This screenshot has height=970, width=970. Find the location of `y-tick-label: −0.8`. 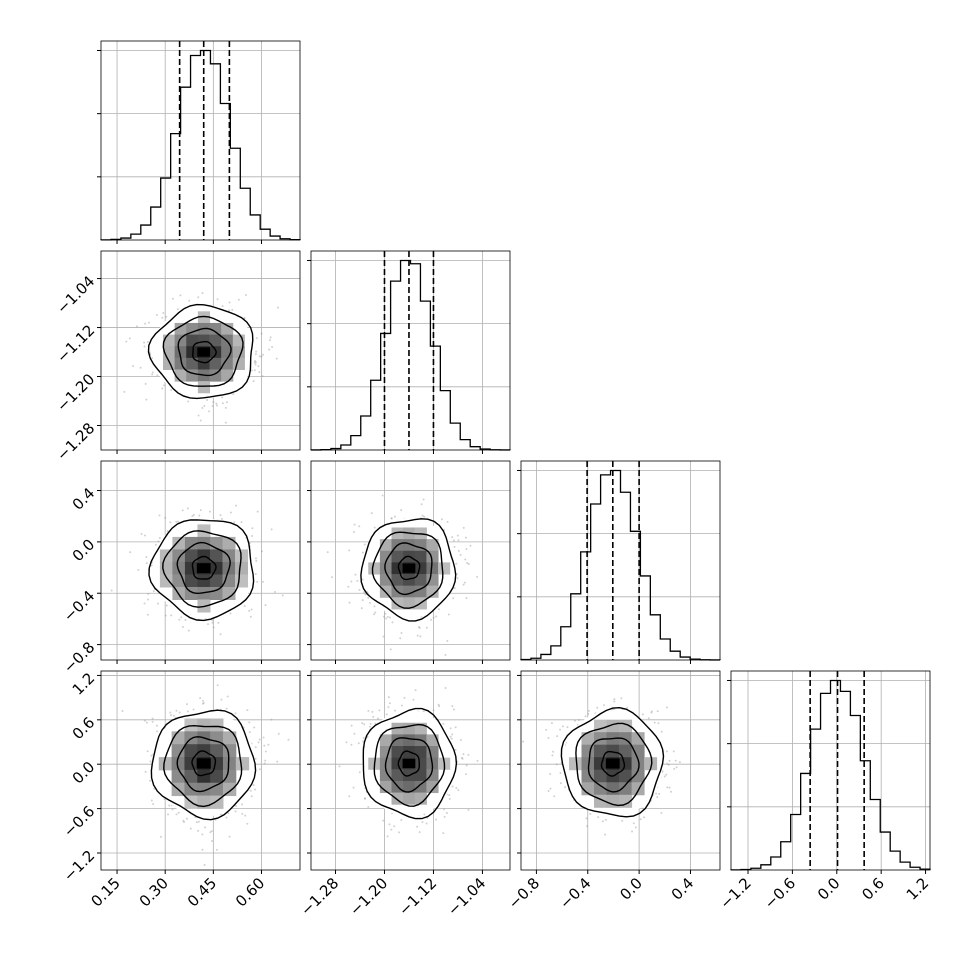

y-tick-label: −0.8 is located at coordinates (79, 657).